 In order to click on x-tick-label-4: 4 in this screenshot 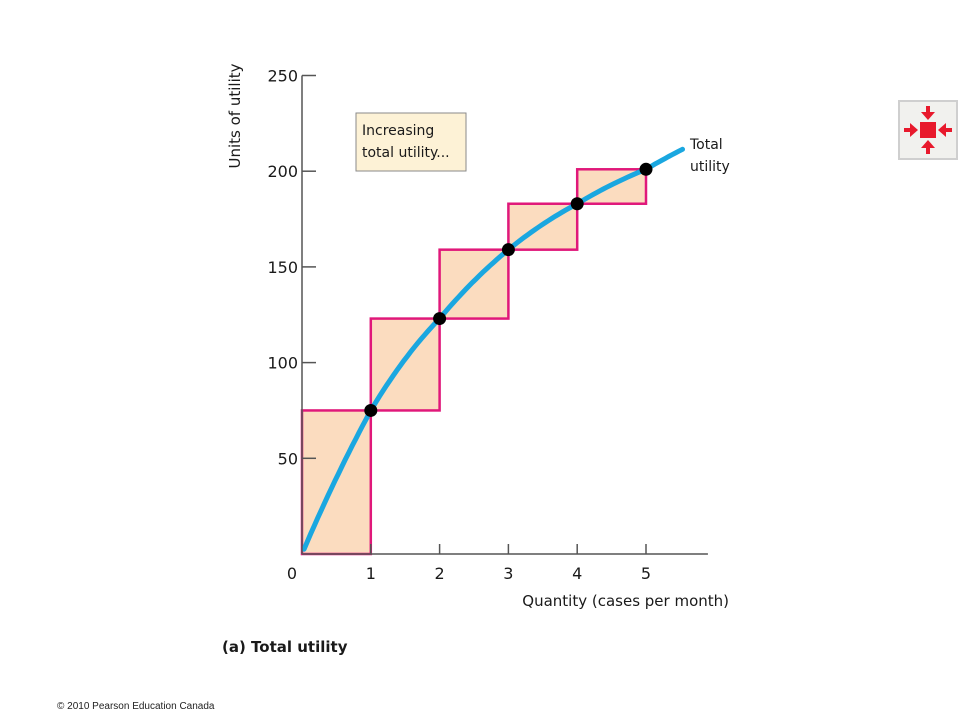, I will do `click(577, 573)`.